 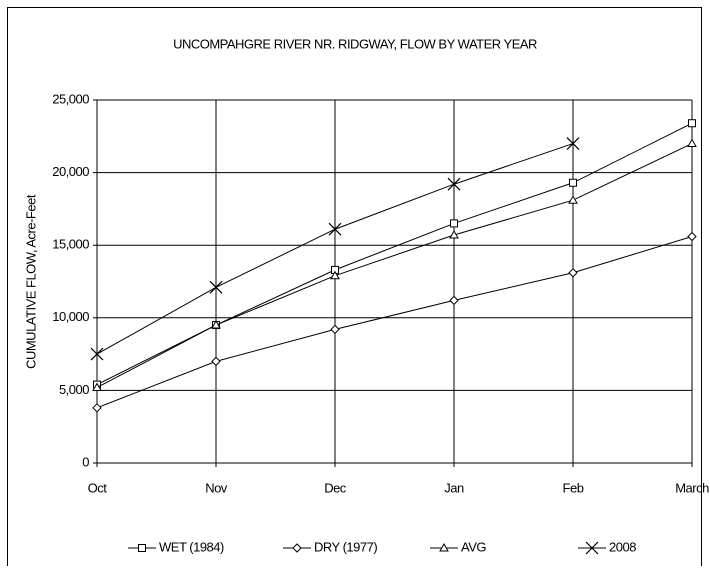 I want to click on x-tick-label: Jan, so click(x=454, y=487).